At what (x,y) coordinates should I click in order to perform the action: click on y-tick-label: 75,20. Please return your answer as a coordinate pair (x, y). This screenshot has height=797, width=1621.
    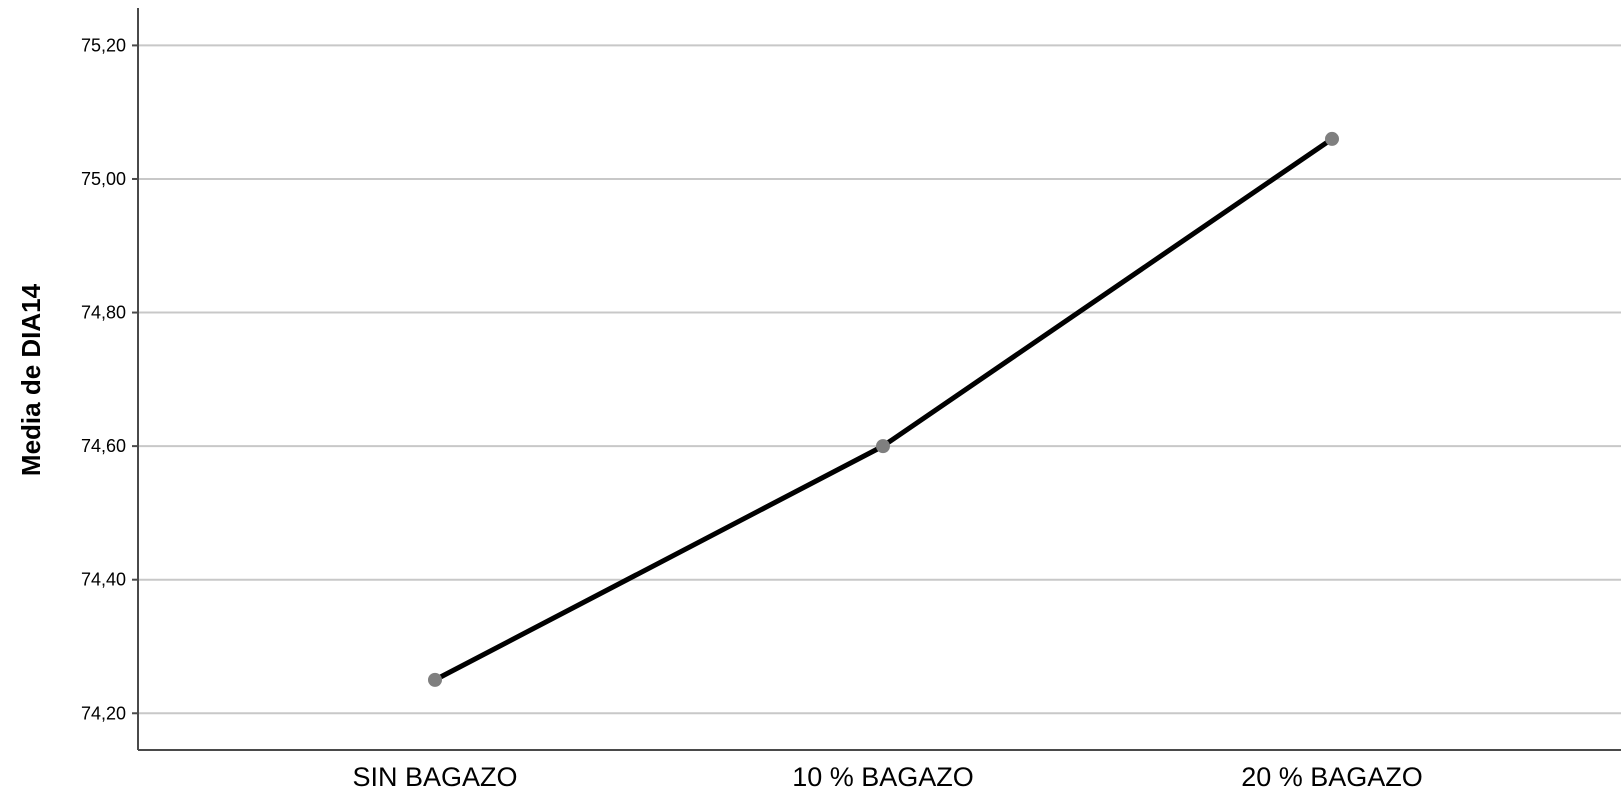
    Looking at the image, I should click on (103, 45).